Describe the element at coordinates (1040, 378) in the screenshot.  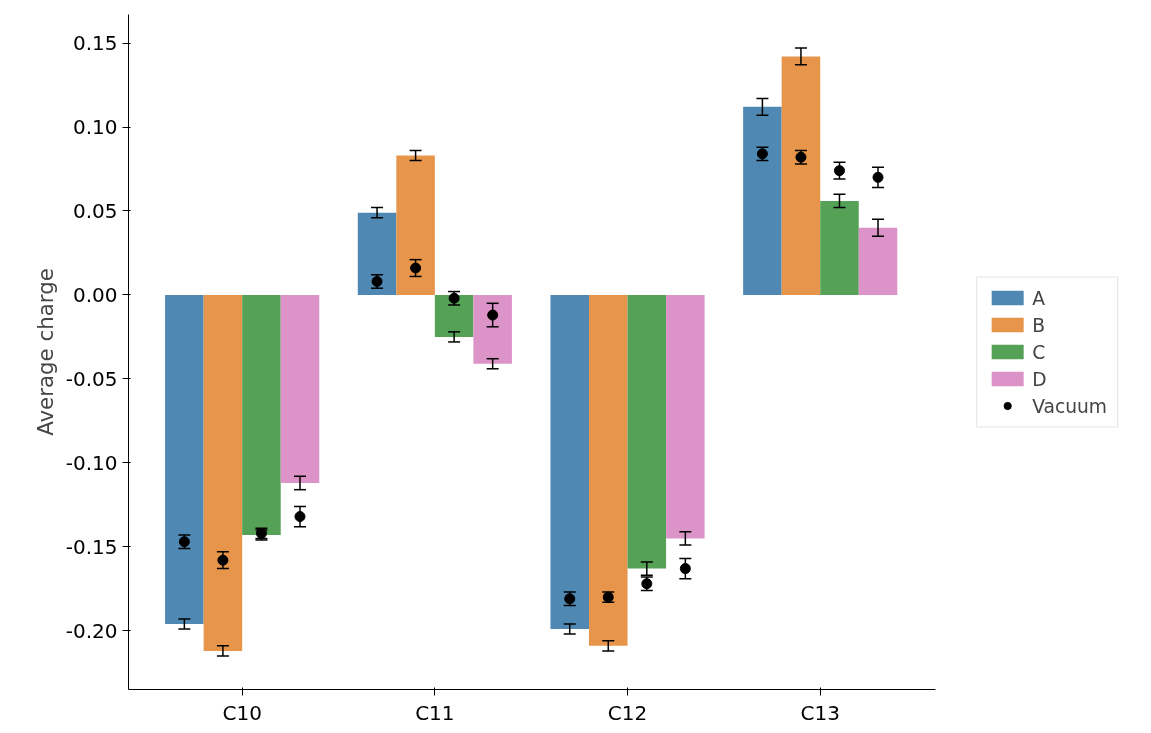
I see `legend-label: D` at that location.